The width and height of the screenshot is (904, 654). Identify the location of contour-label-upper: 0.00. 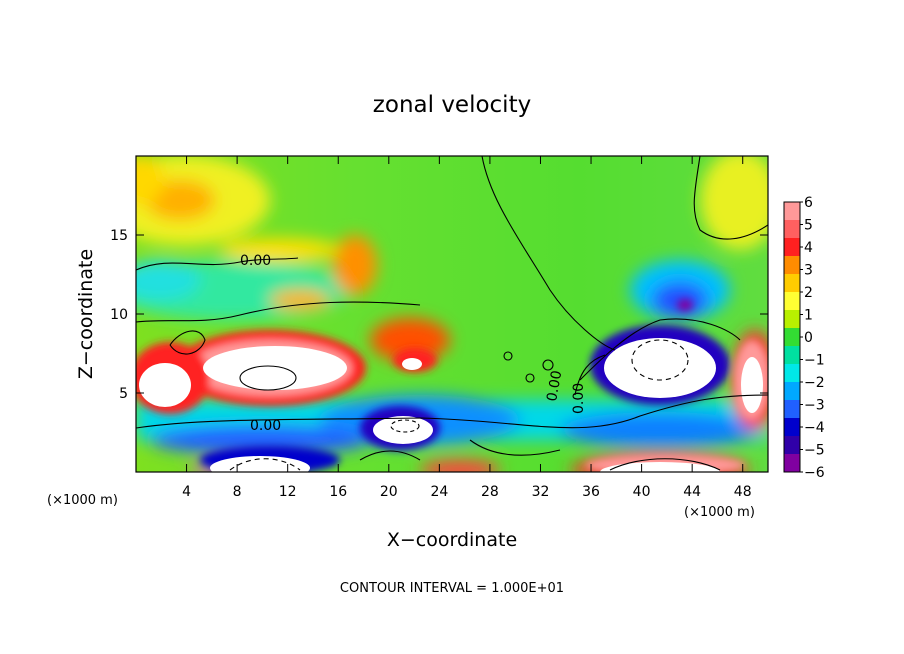
(255, 261).